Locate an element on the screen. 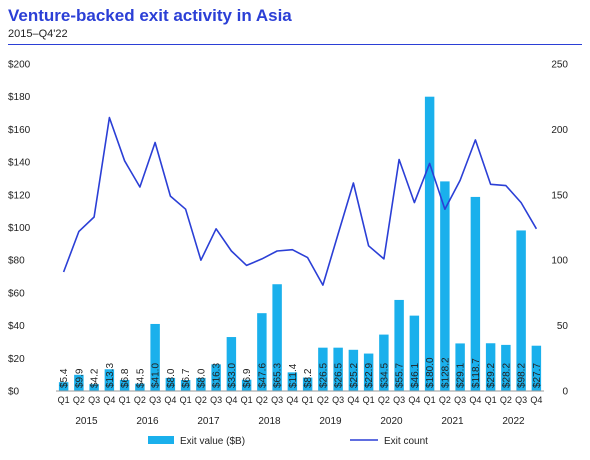  chart-subtitle: 2015–Q4'22 is located at coordinates (38, 34).